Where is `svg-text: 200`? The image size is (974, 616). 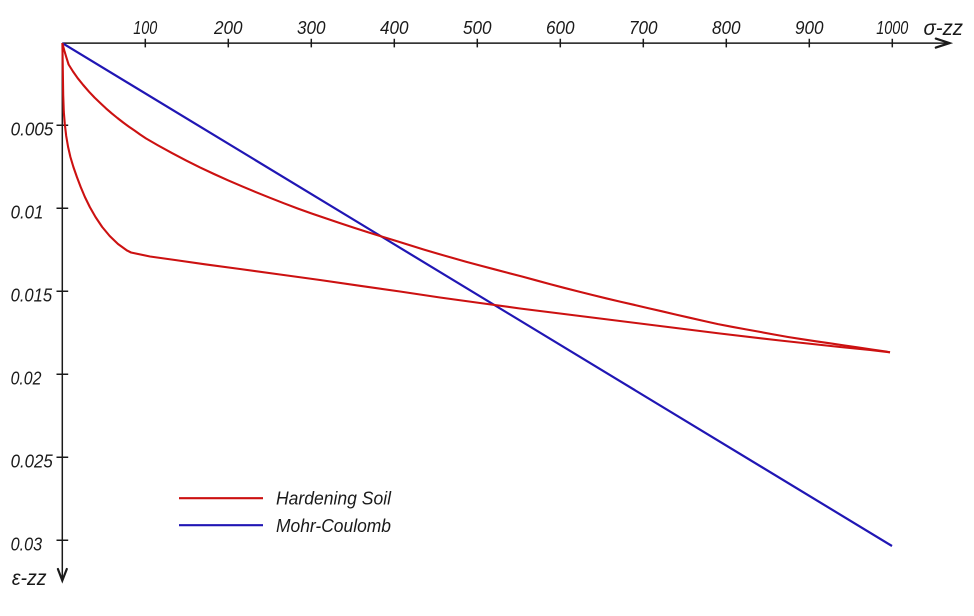
svg-text: 200 is located at coordinates (227, 28).